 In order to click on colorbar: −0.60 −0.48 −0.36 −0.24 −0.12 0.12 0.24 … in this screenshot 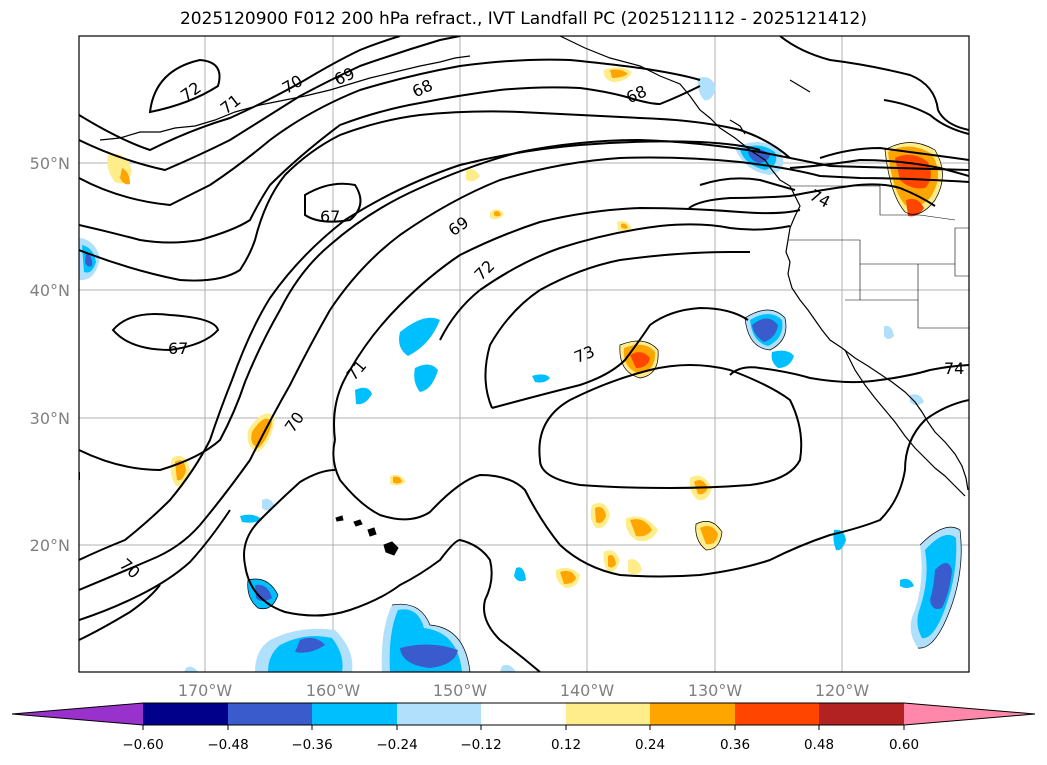, I will do `click(523, 727)`.